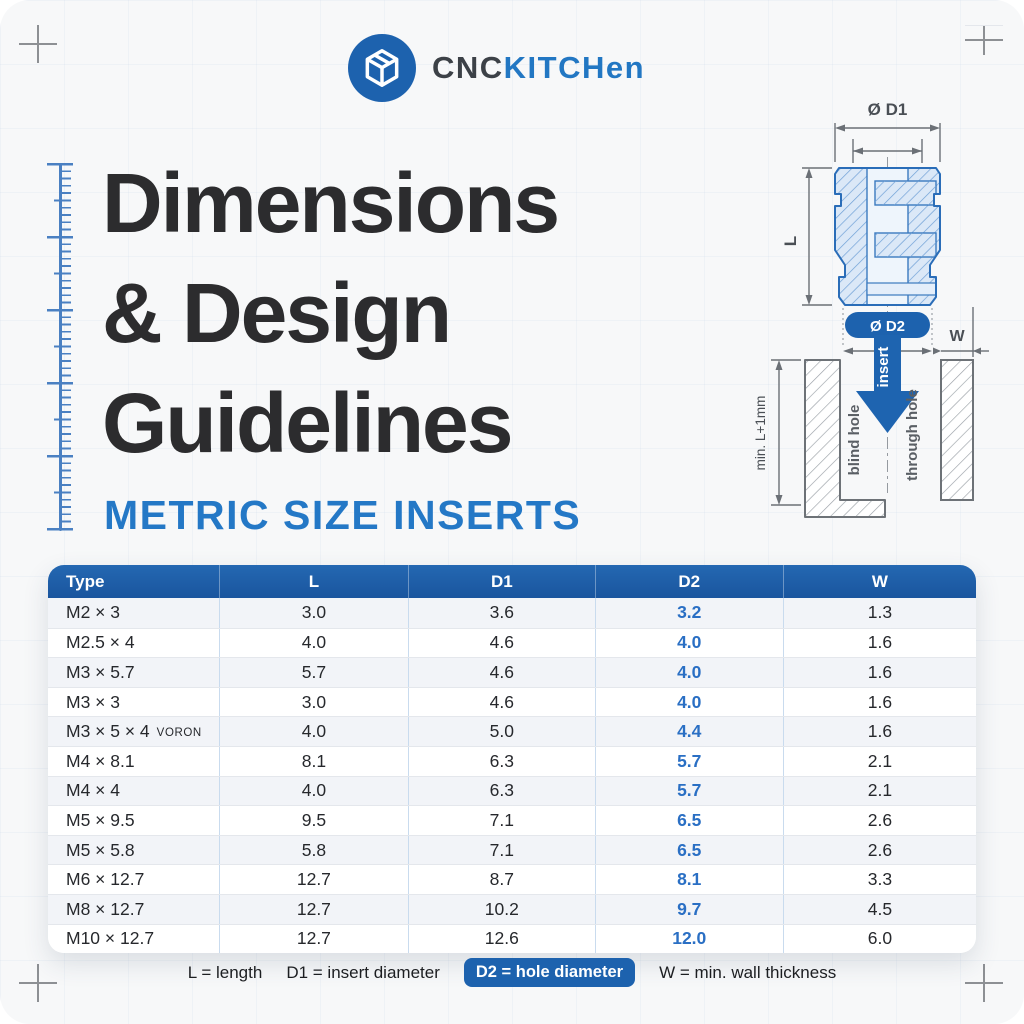 The height and width of the screenshot is (1024, 1024). I want to click on dimension-inner, so click(887, 151).